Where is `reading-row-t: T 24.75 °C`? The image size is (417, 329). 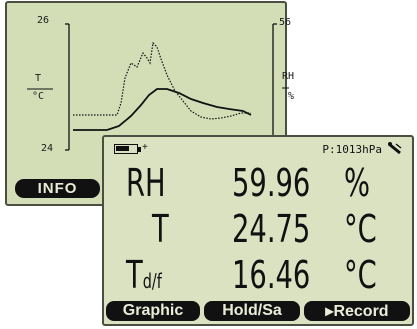
reading-row-t: T 24.75 °C is located at coordinates (258, 229).